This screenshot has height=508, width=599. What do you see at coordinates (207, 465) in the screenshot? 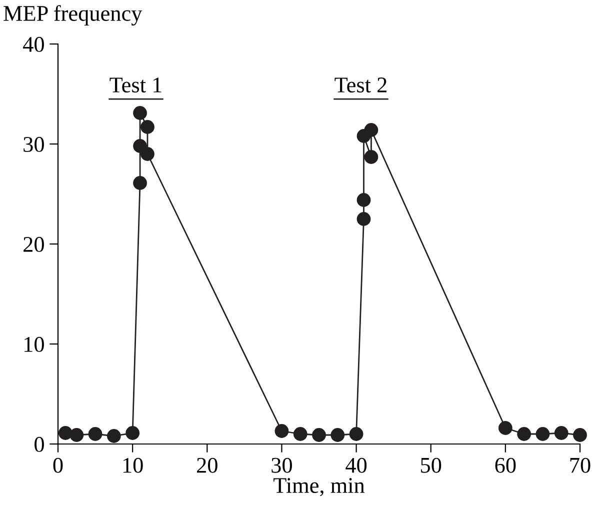
I see `x-tick-label: 20` at bounding box center [207, 465].